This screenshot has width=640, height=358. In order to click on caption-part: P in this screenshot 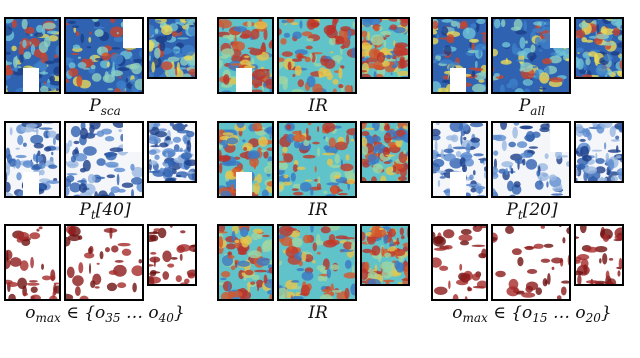, I will do `click(511, 210)`.